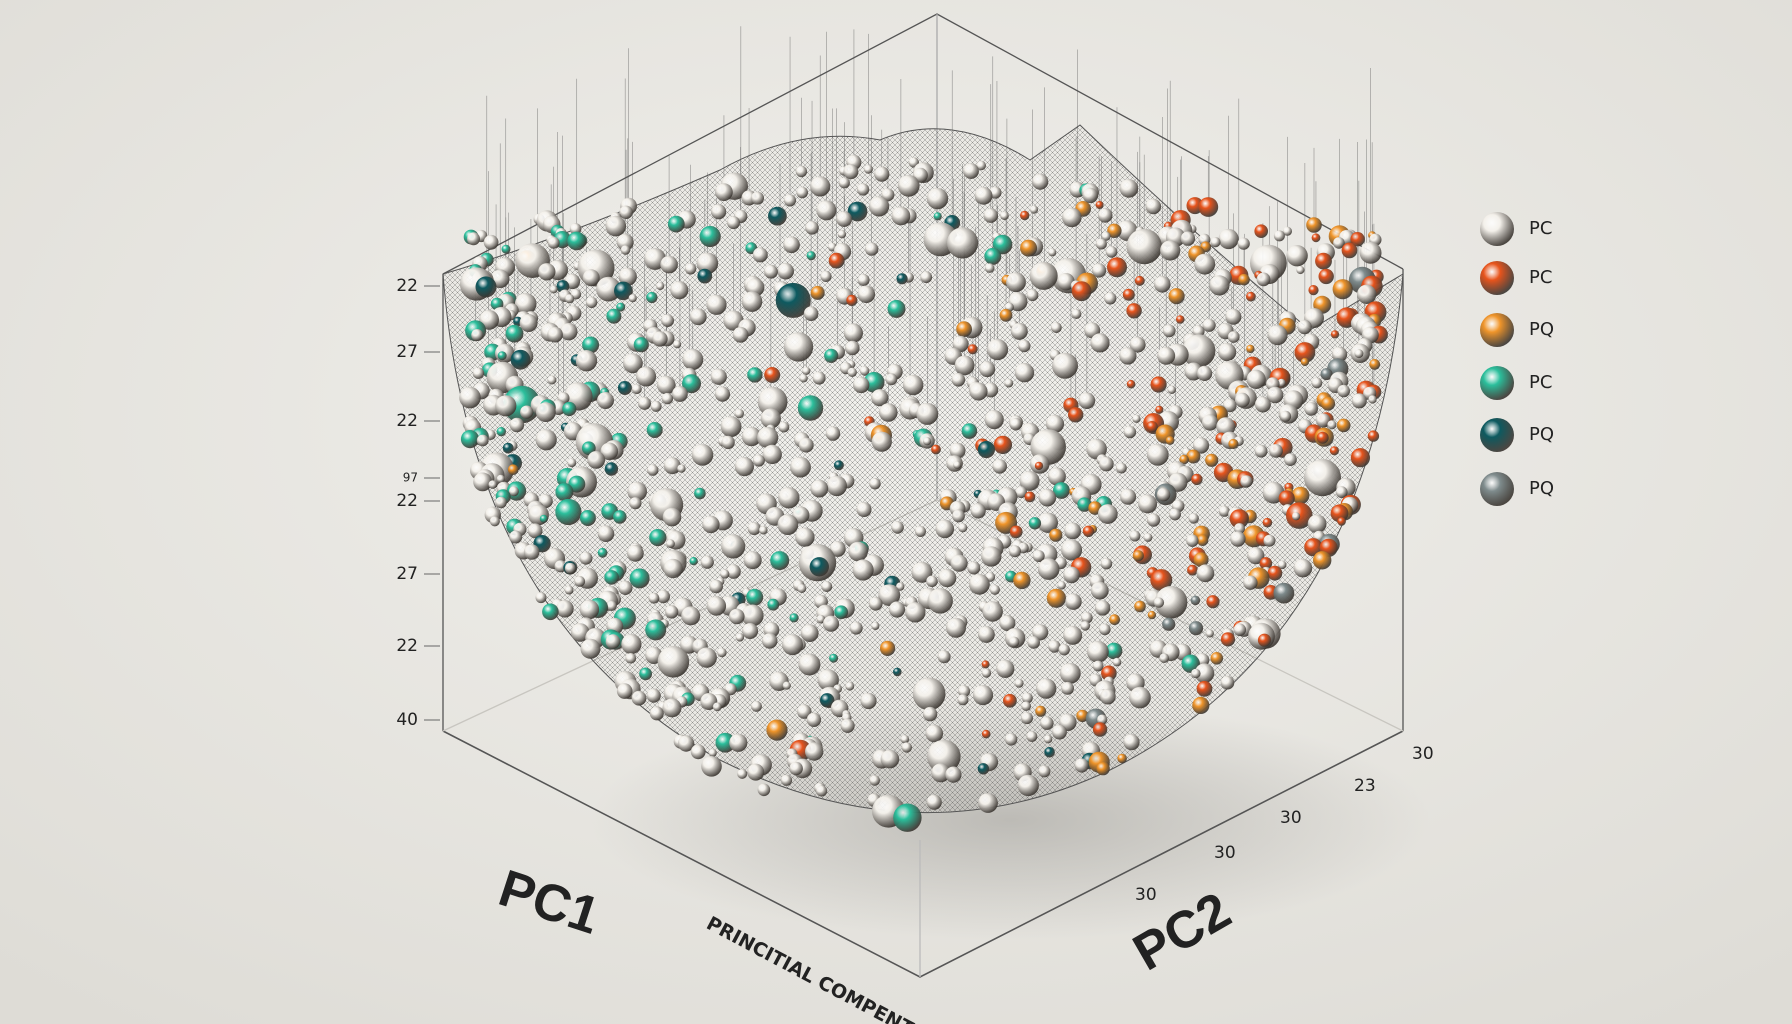 The height and width of the screenshot is (1024, 1792). Describe the element at coordinates (1365, 786) in the screenshot. I see `y-tick-label: 23` at that location.